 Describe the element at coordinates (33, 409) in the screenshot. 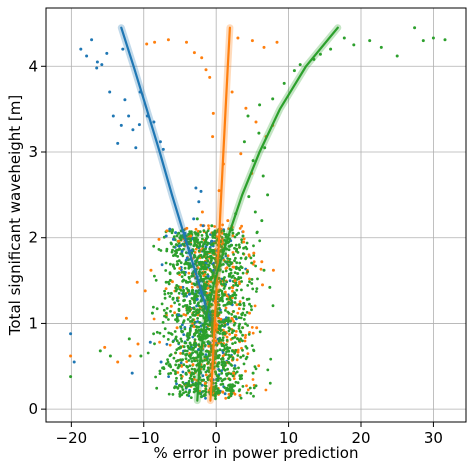

I see `y-tick-label: 0` at that location.